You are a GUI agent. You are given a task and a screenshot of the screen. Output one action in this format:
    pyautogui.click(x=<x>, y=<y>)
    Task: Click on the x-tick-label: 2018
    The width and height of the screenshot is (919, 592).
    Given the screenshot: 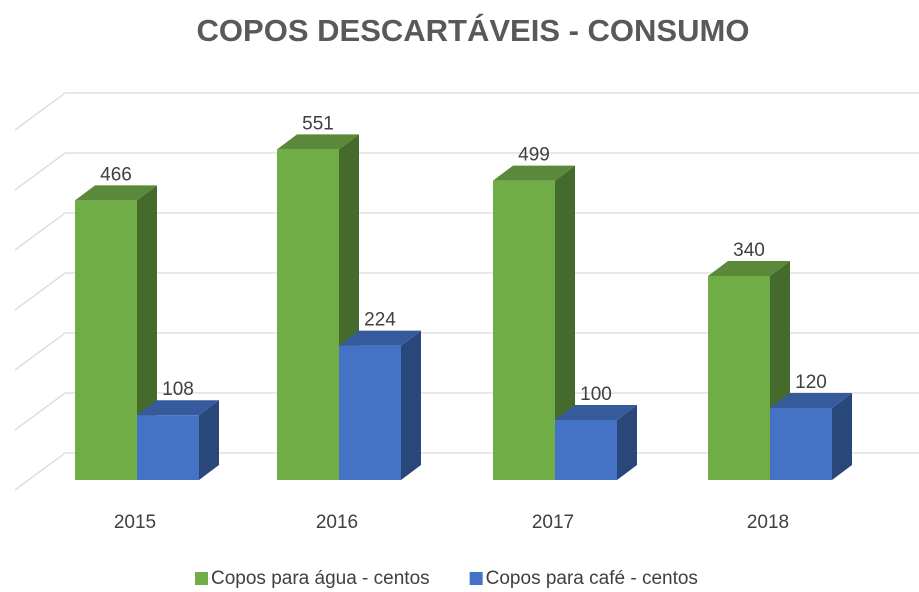 What is the action you would take?
    pyautogui.click(x=768, y=522)
    